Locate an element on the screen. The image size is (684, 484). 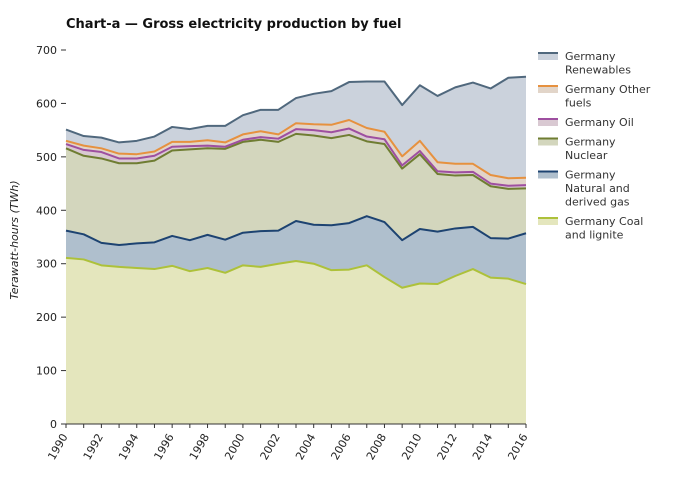
x-tick-label: 2002 is located at coordinates (270, 446).